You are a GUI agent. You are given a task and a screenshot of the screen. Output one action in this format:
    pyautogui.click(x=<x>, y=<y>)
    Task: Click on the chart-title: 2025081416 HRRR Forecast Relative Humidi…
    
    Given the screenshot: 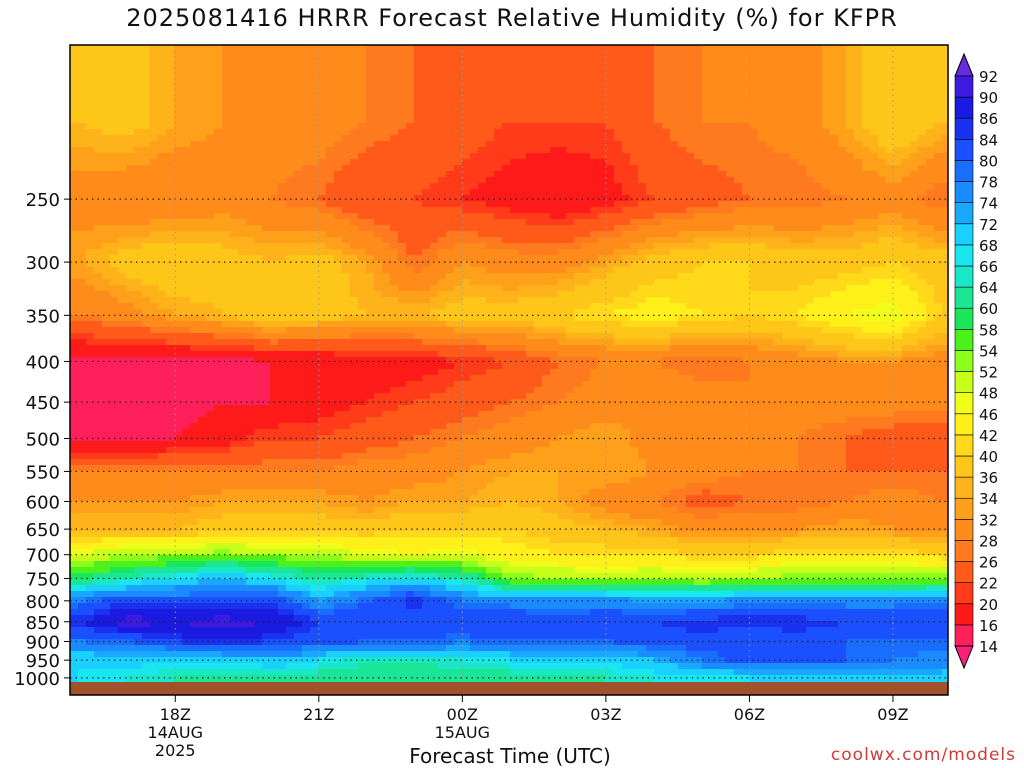 What is the action you would take?
    pyautogui.click(x=512, y=18)
    